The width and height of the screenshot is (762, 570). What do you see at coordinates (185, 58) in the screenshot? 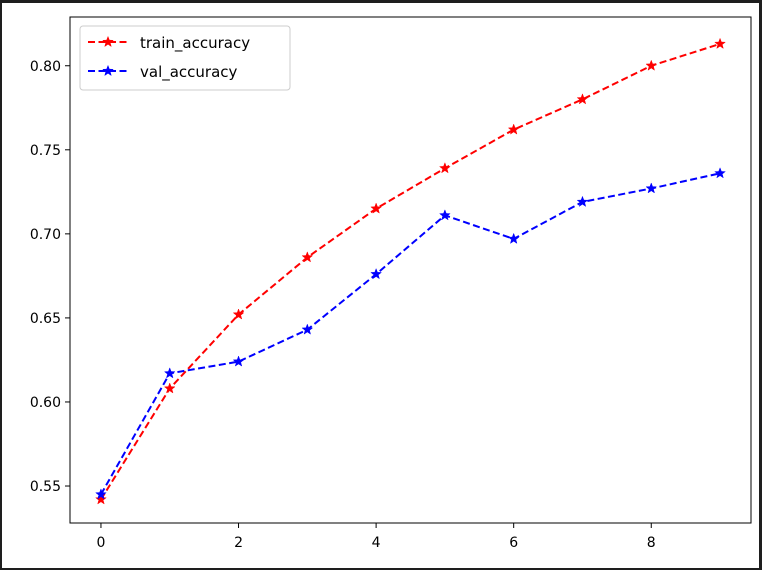
I see `legend: train_accuracy val_accuracy` at bounding box center [185, 58].